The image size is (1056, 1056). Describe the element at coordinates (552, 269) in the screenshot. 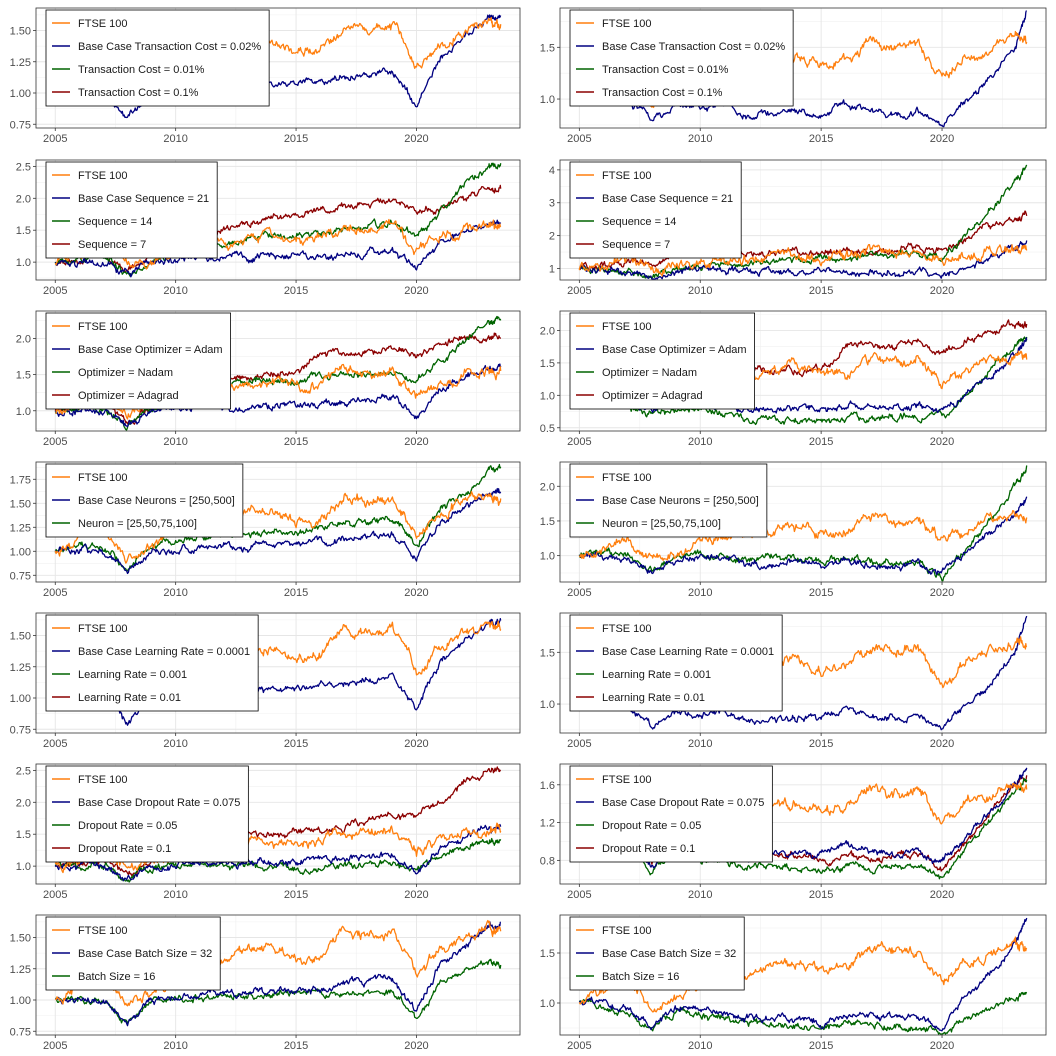

I see `y-tick-label: 1` at that location.